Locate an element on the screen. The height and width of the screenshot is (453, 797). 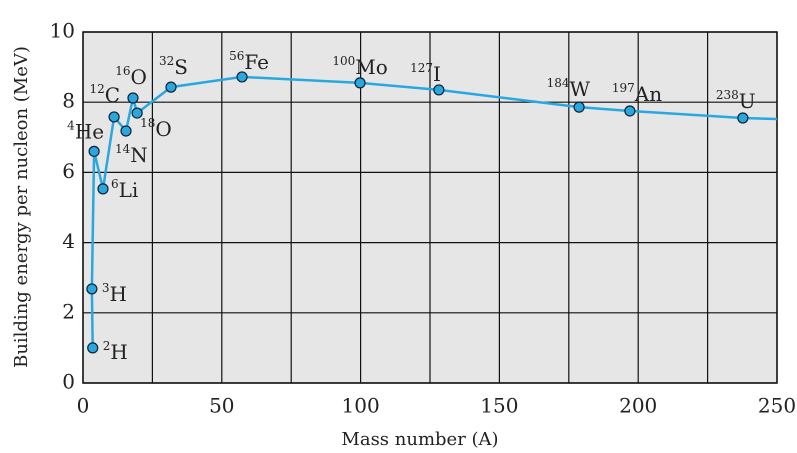
label-symbol: S is located at coordinates (181, 67).